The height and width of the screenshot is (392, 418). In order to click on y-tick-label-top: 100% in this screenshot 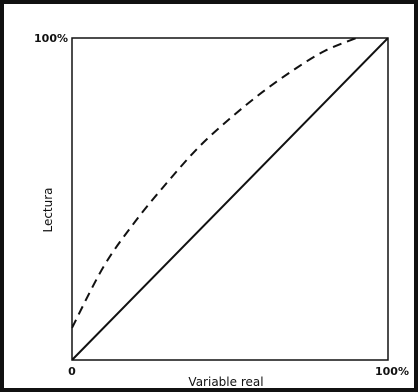, I will do `click(51, 38)`.